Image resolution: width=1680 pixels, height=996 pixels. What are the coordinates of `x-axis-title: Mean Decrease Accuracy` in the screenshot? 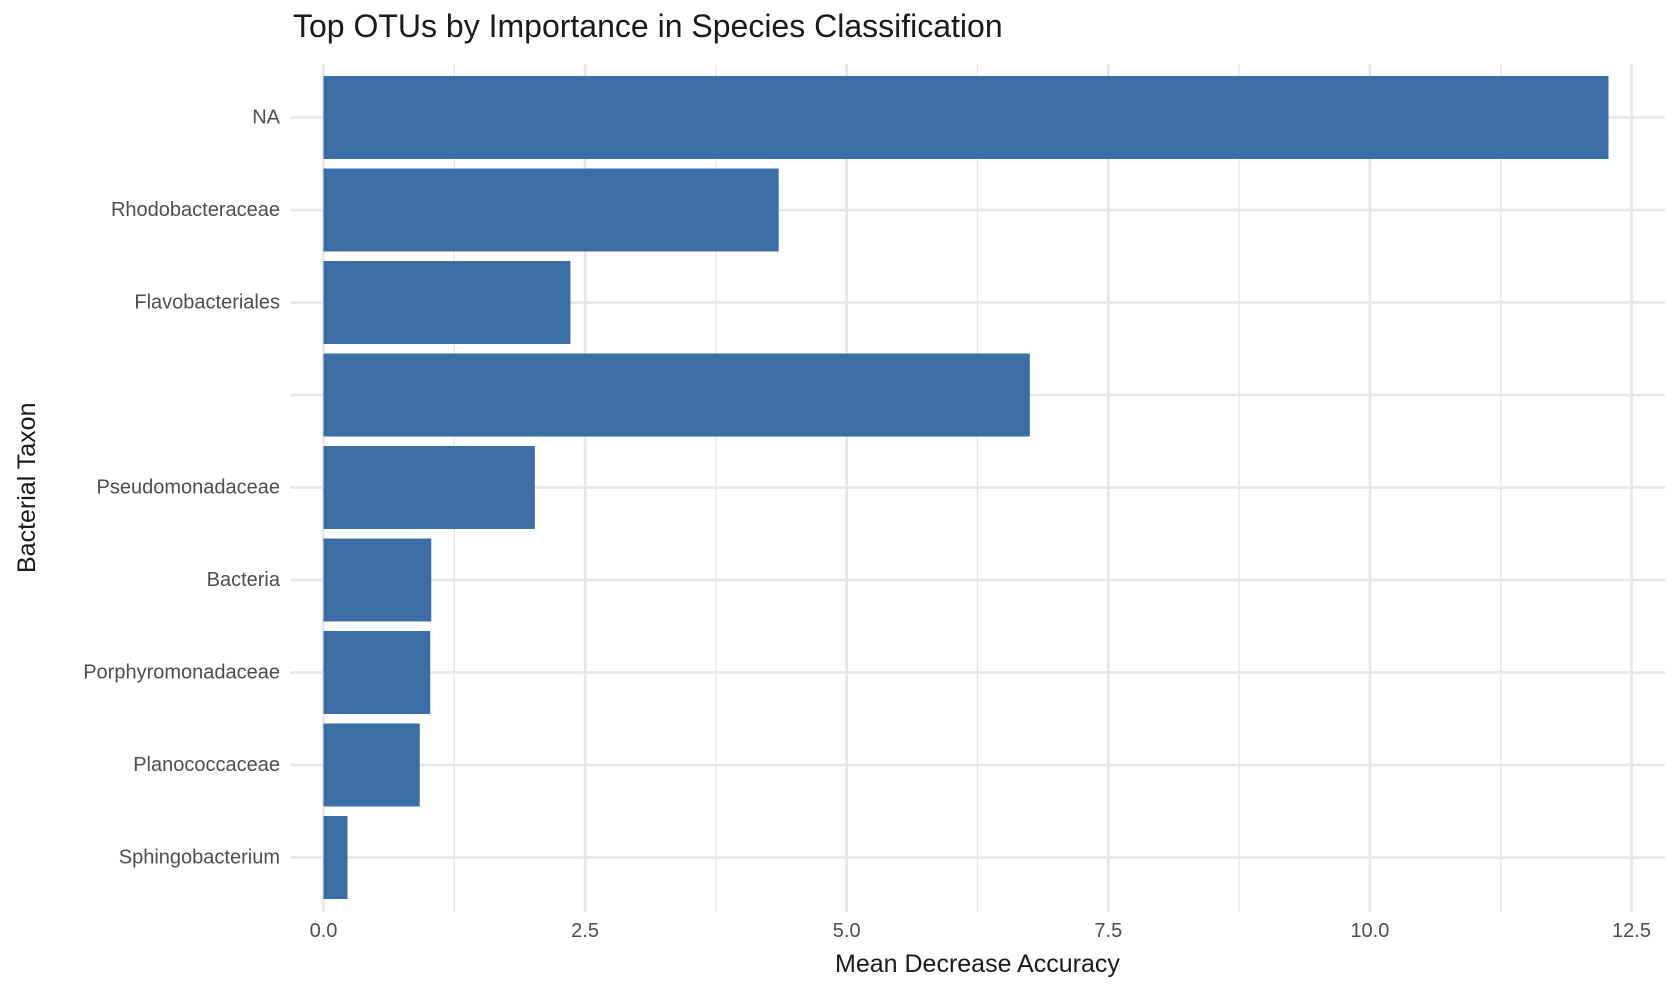 It's located at (977, 964).